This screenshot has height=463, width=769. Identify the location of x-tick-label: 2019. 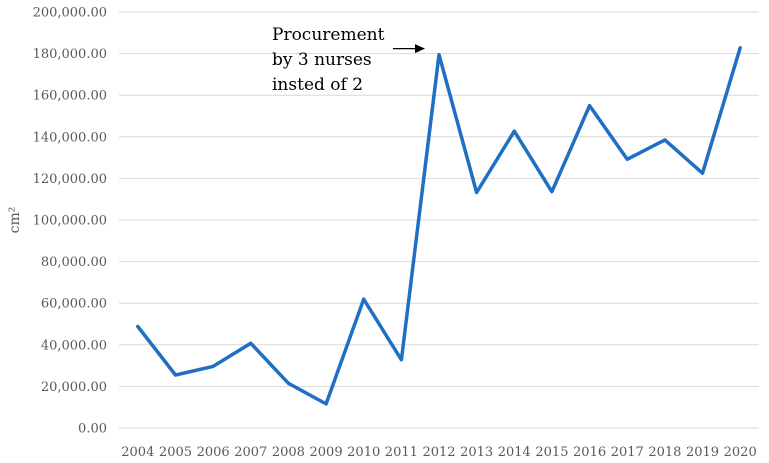
(702, 452).